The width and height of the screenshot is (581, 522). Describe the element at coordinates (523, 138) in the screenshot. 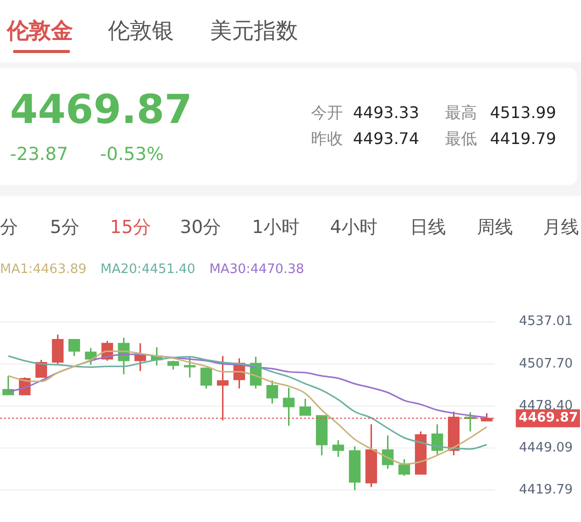

I see `text: 4419.79` at that location.